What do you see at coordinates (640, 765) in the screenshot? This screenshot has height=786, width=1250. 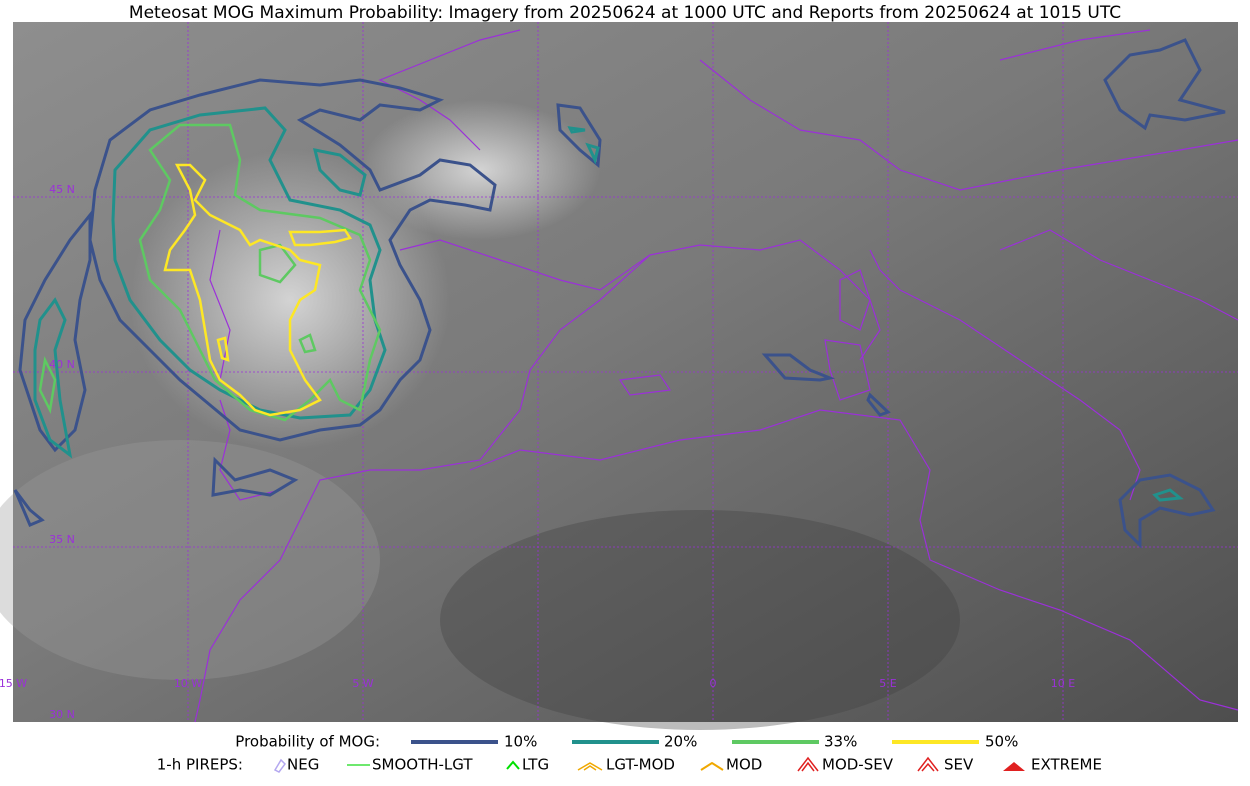 I see `legend-item: LGT-MOD` at bounding box center [640, 765].